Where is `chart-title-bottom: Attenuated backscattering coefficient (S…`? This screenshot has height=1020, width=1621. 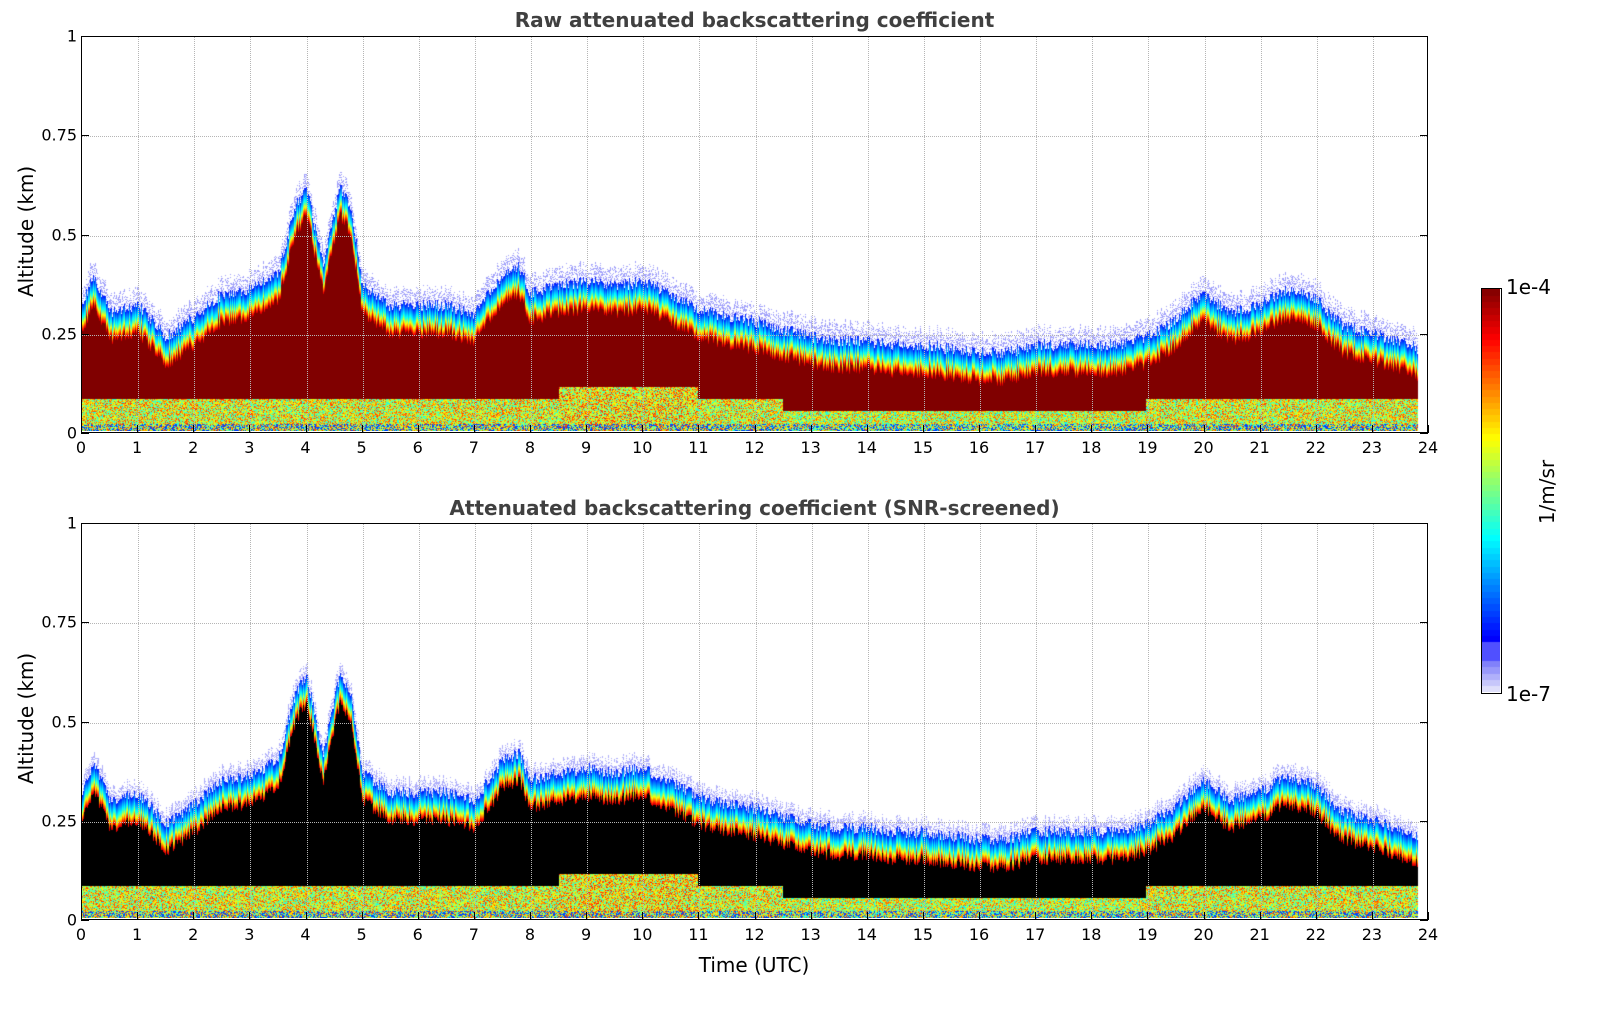
chart-title-bottom: Attenuated backscattering coefficient (S… is located at coordinates (754, 508).